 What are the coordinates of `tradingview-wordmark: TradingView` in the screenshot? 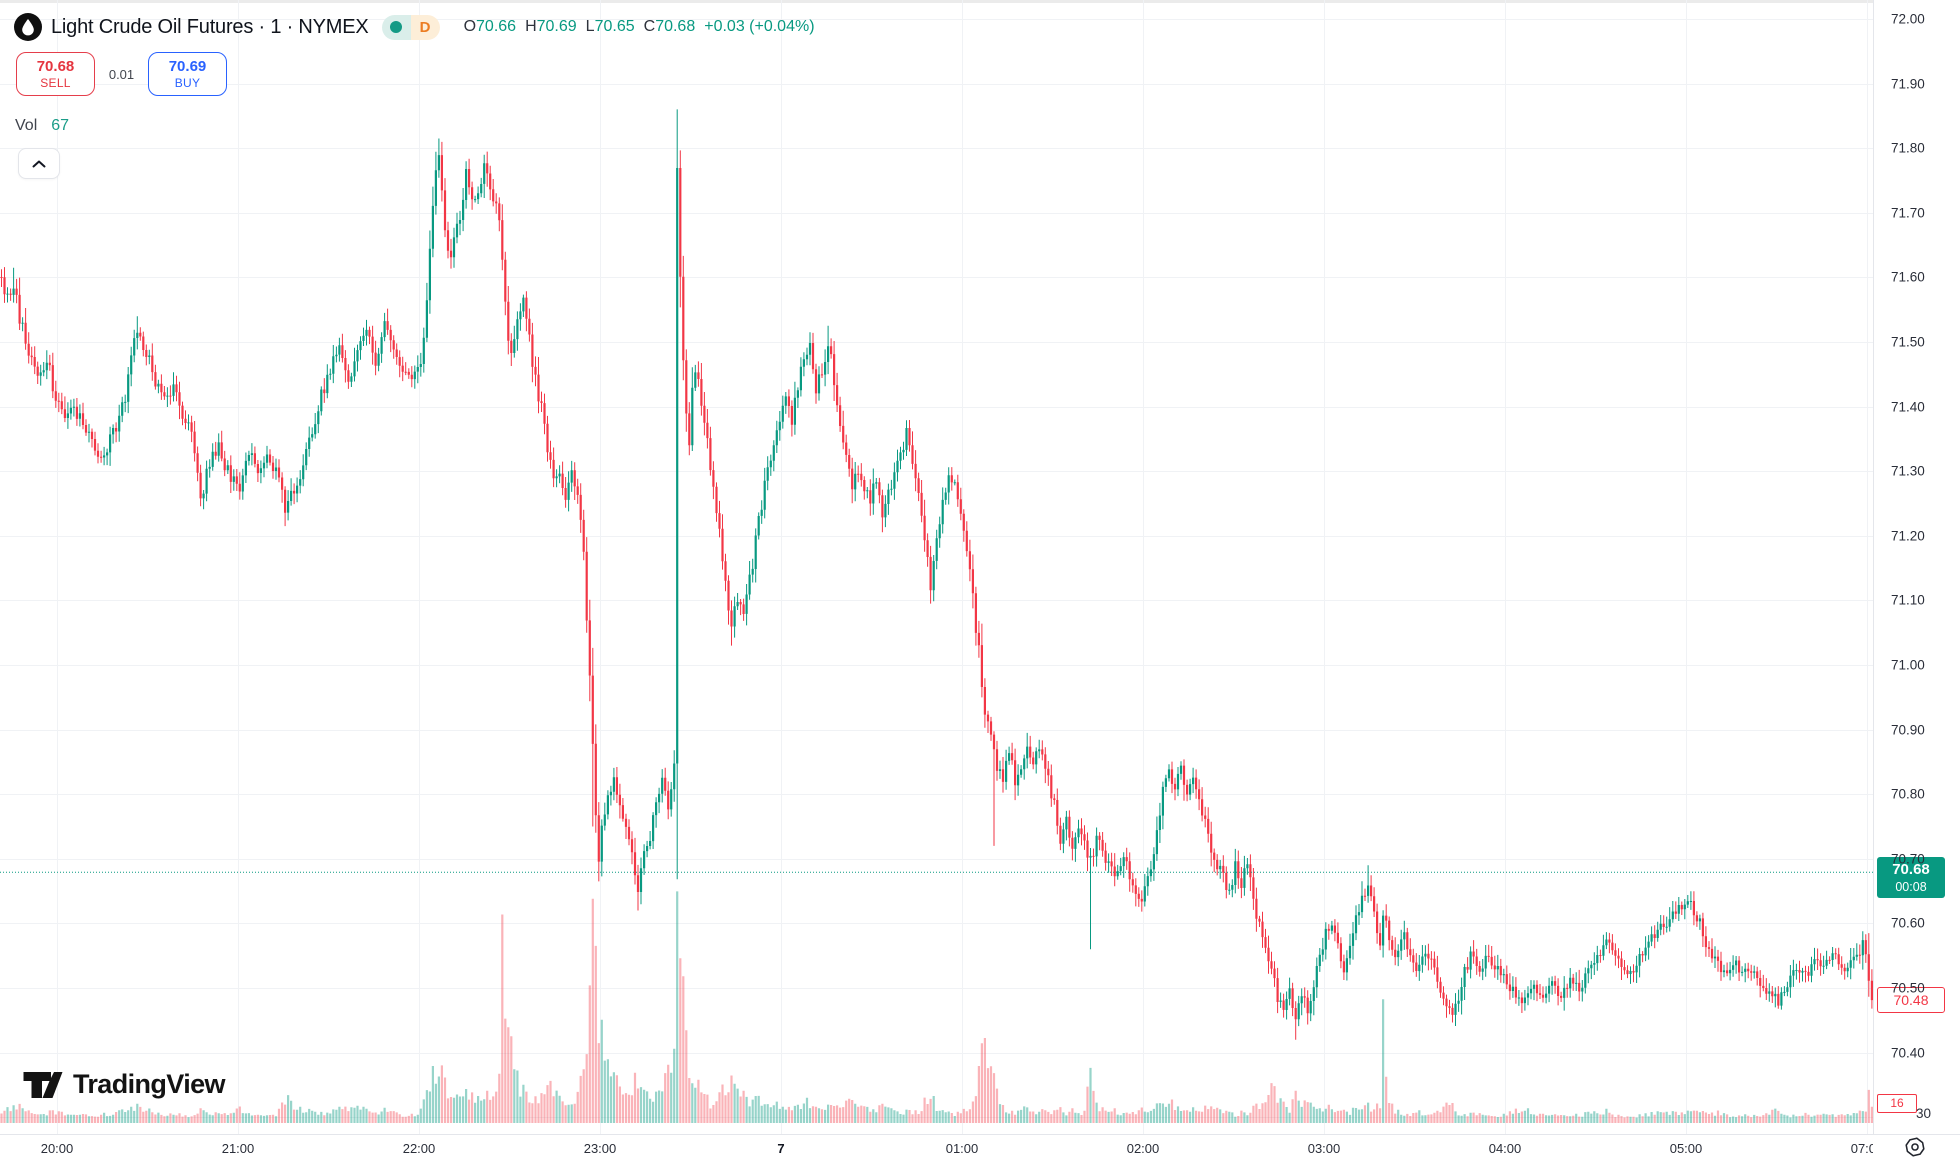 It's located at (149, 1084).